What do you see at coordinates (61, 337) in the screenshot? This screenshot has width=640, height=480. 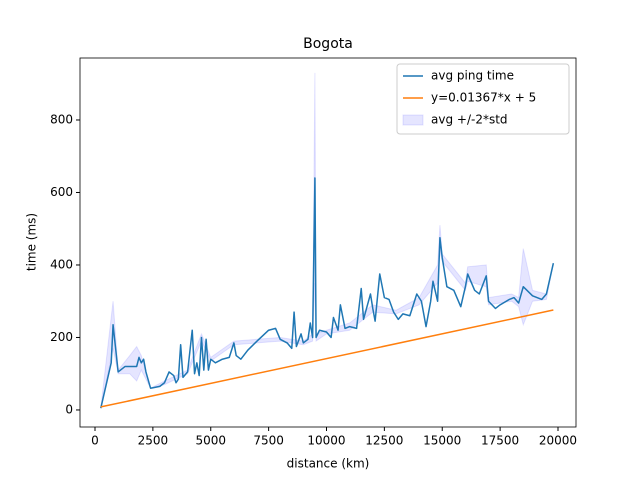 I see `y-tick-label: 200` at bounding box center [61, 337].